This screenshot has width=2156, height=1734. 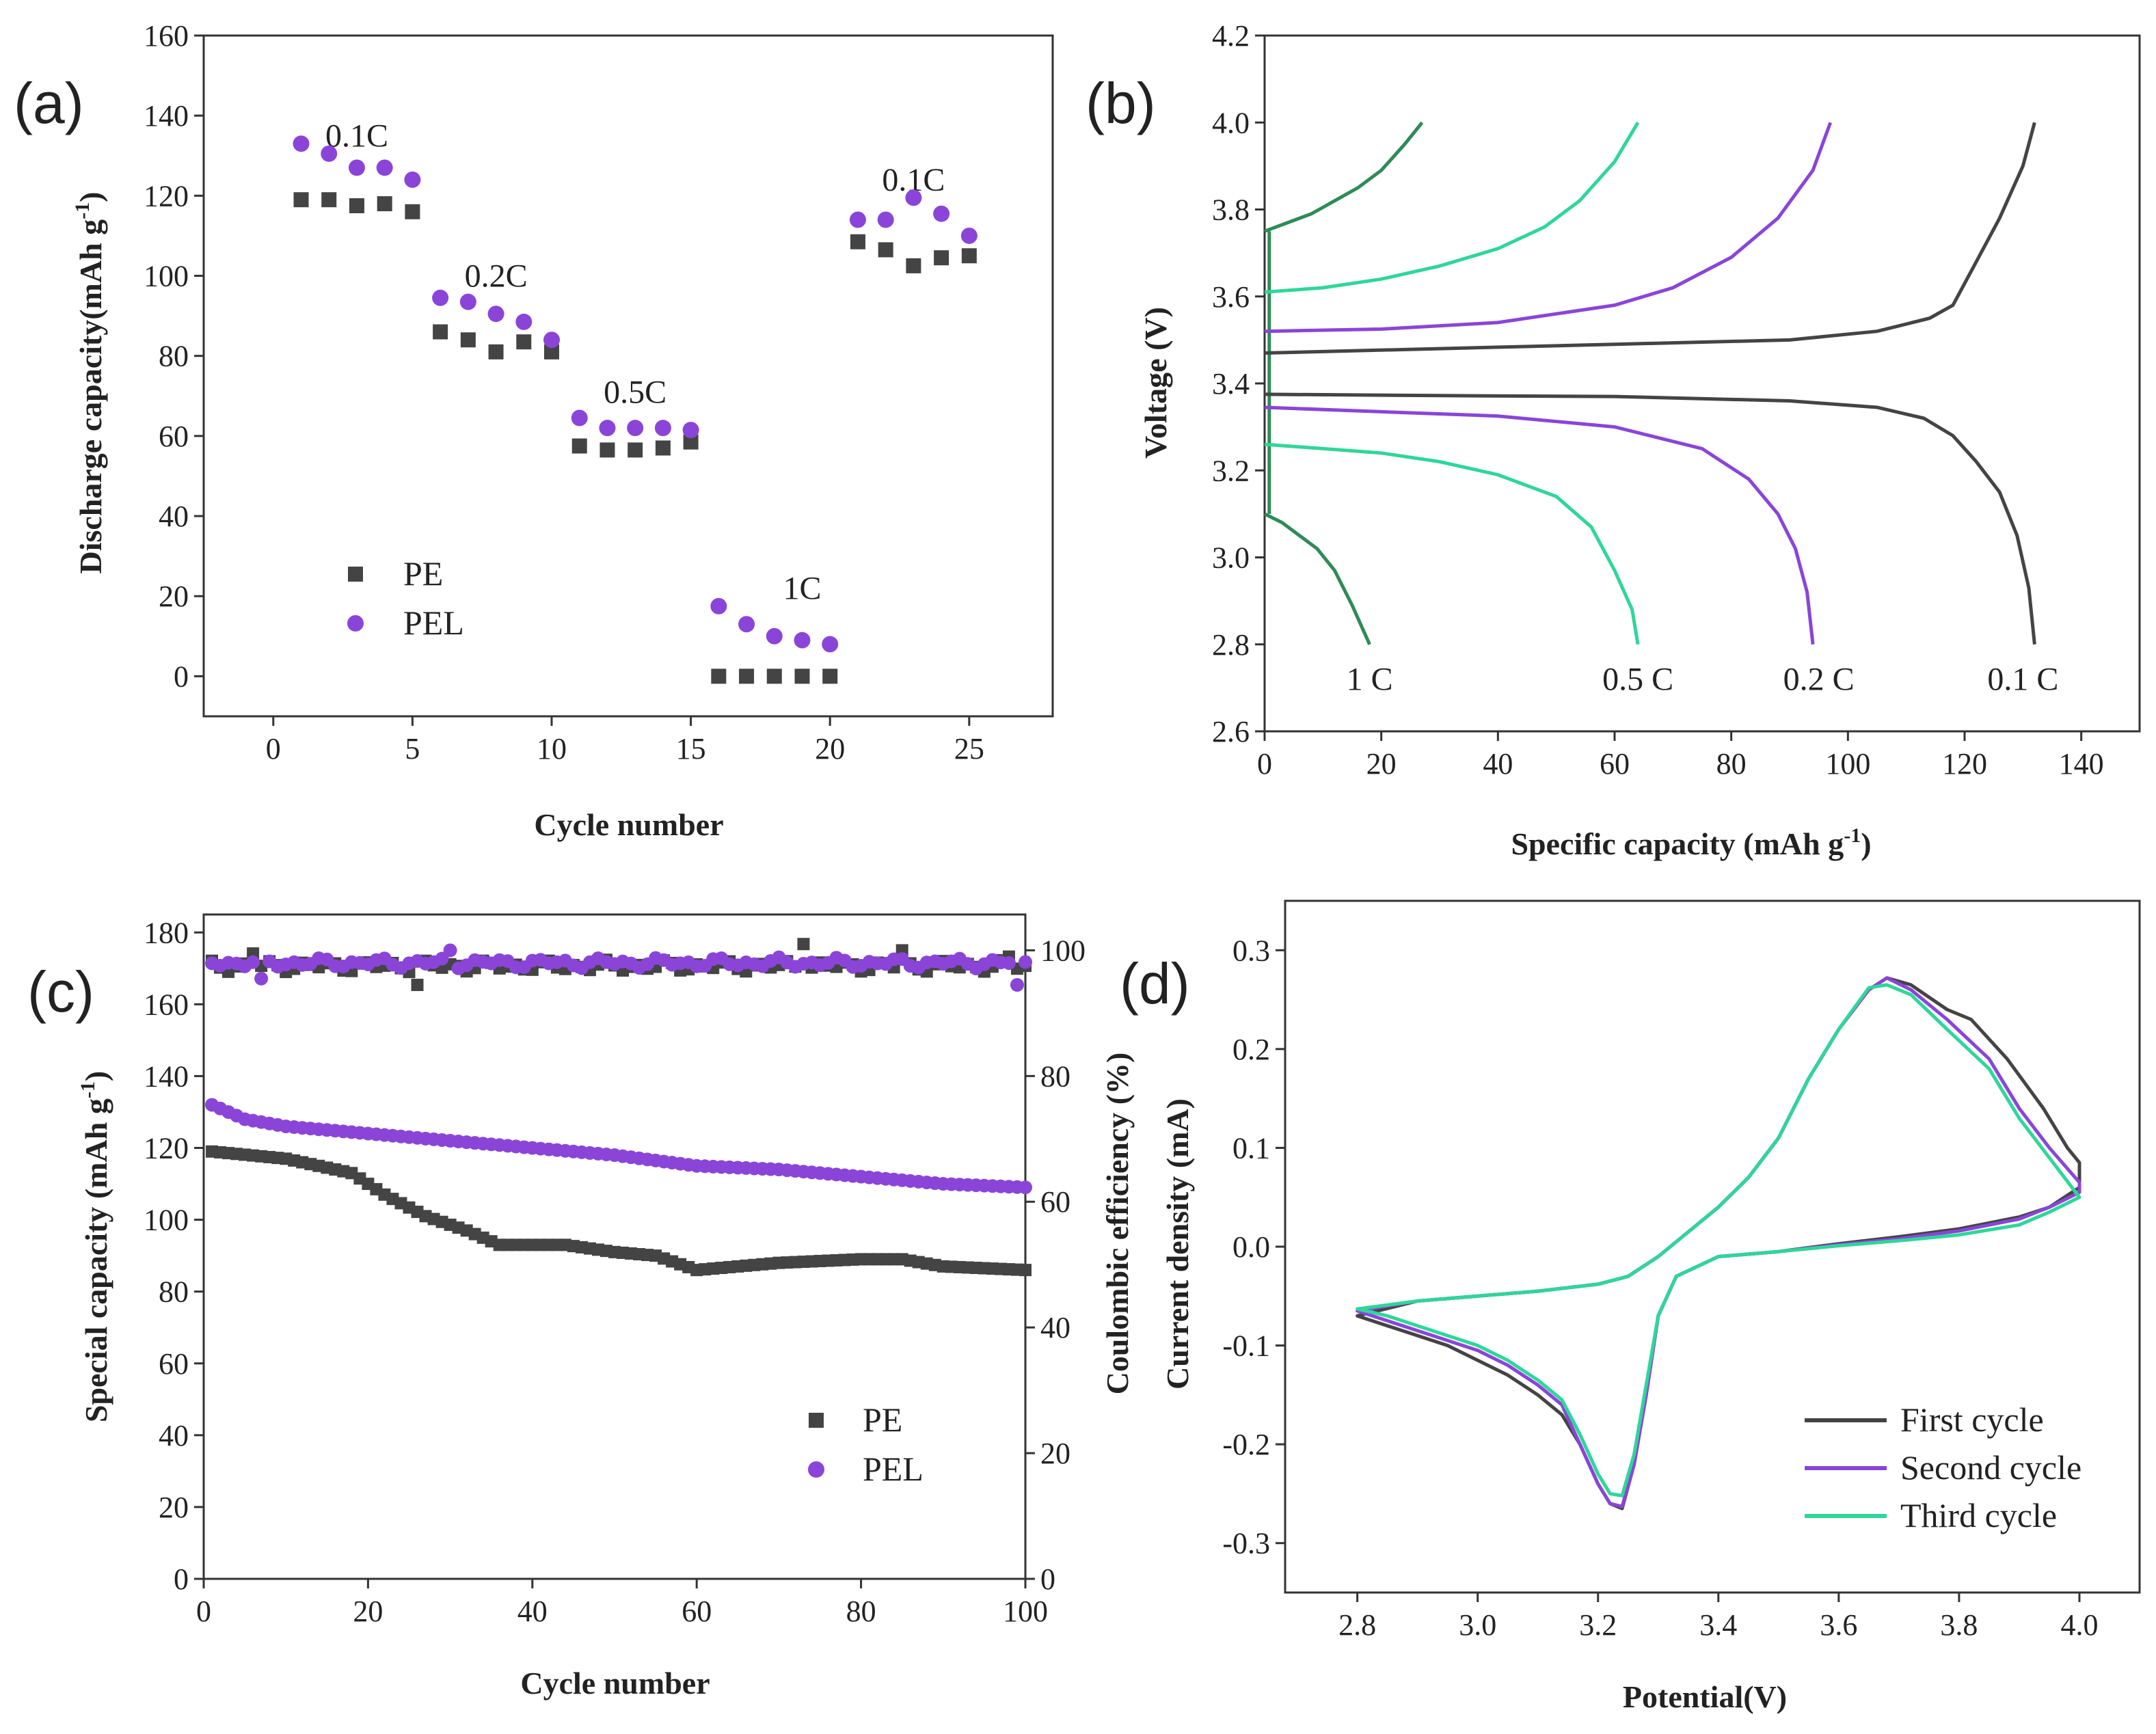 I want to click on x-tick-label: 3.0, so click(x=1477, y=1625).